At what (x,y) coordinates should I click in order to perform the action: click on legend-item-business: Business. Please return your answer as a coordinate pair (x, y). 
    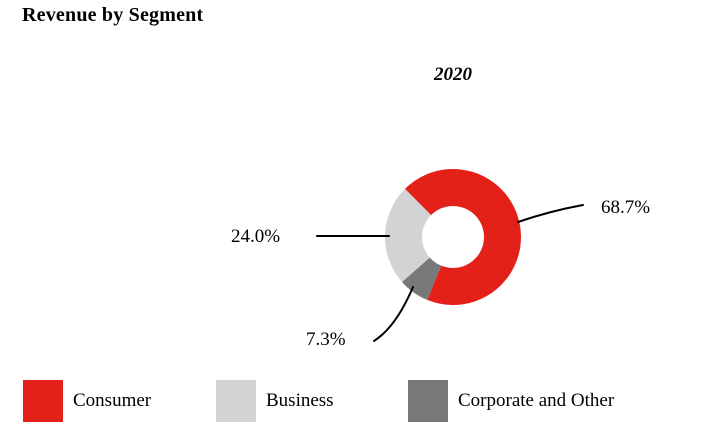
    Looking at the image, I should click on (275, 401).